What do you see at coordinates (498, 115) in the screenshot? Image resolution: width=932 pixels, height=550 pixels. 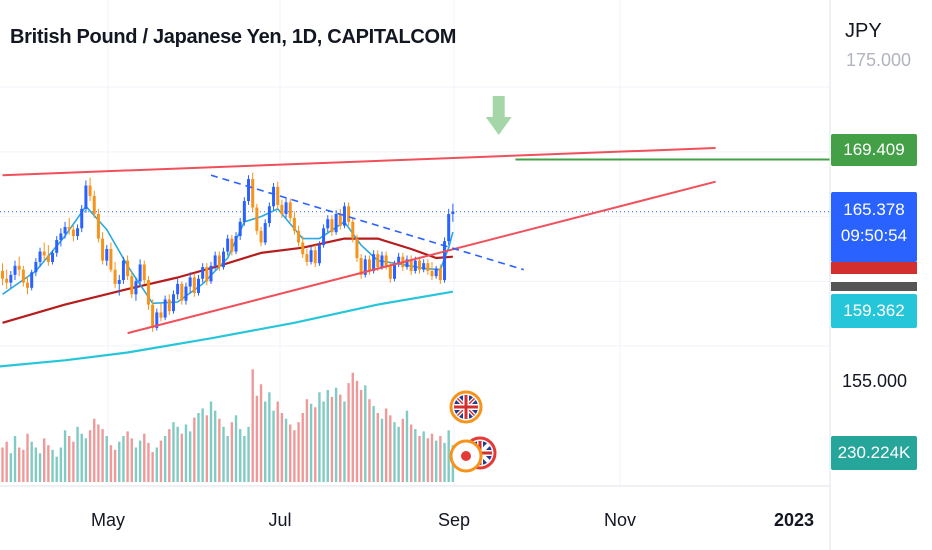 I see `down-arrow-marker` at bounding box center [498, 115].